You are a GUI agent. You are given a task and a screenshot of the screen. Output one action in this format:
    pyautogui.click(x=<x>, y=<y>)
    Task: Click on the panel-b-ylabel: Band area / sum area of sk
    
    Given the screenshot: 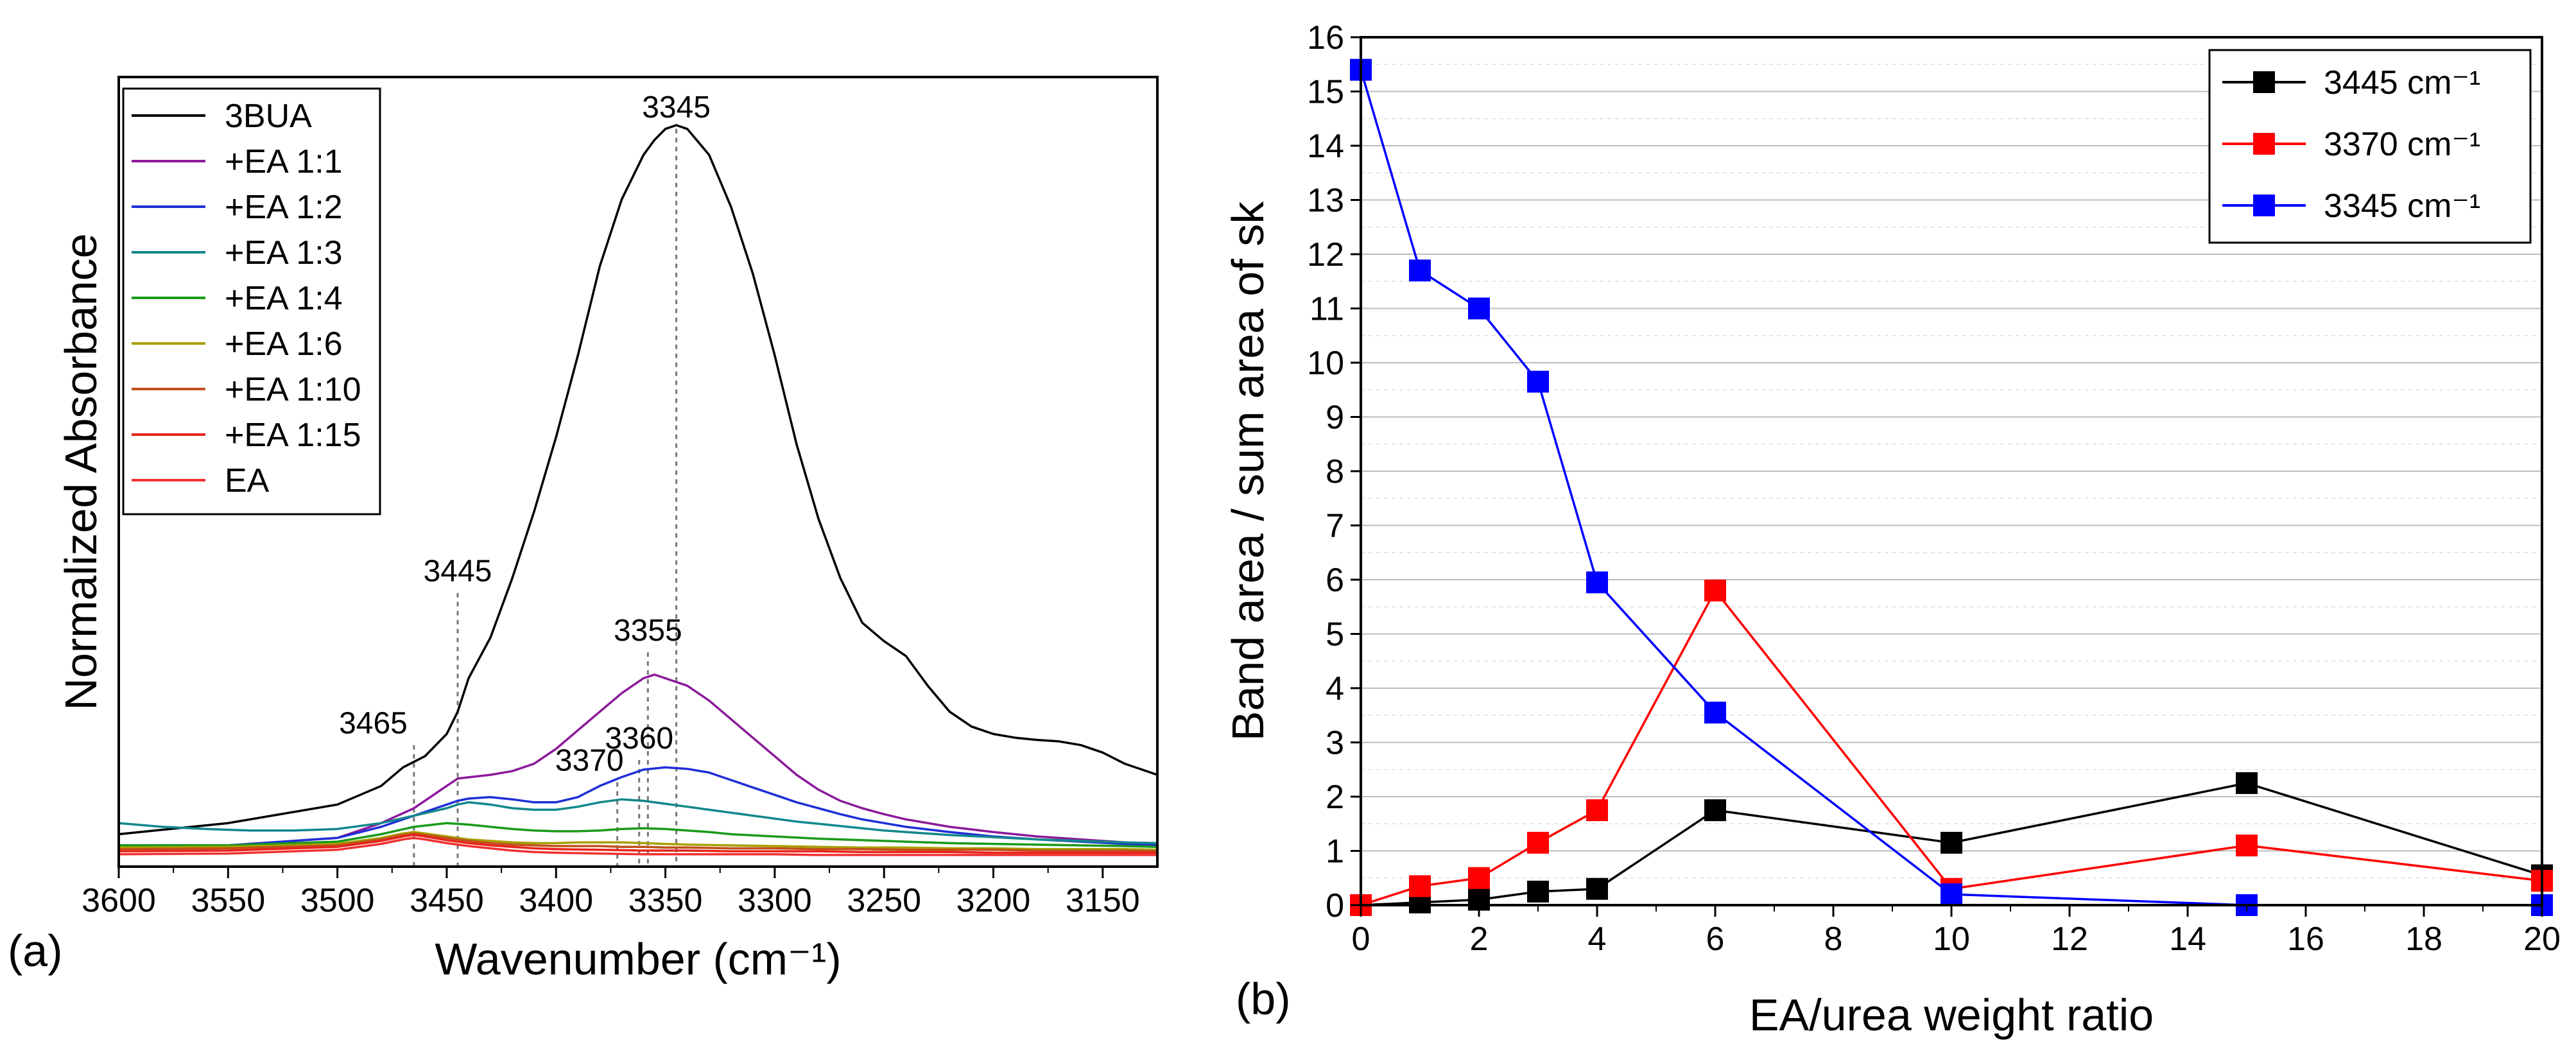 What is the action you would take?
    pyautogui.click(x=1248, y=471)
    